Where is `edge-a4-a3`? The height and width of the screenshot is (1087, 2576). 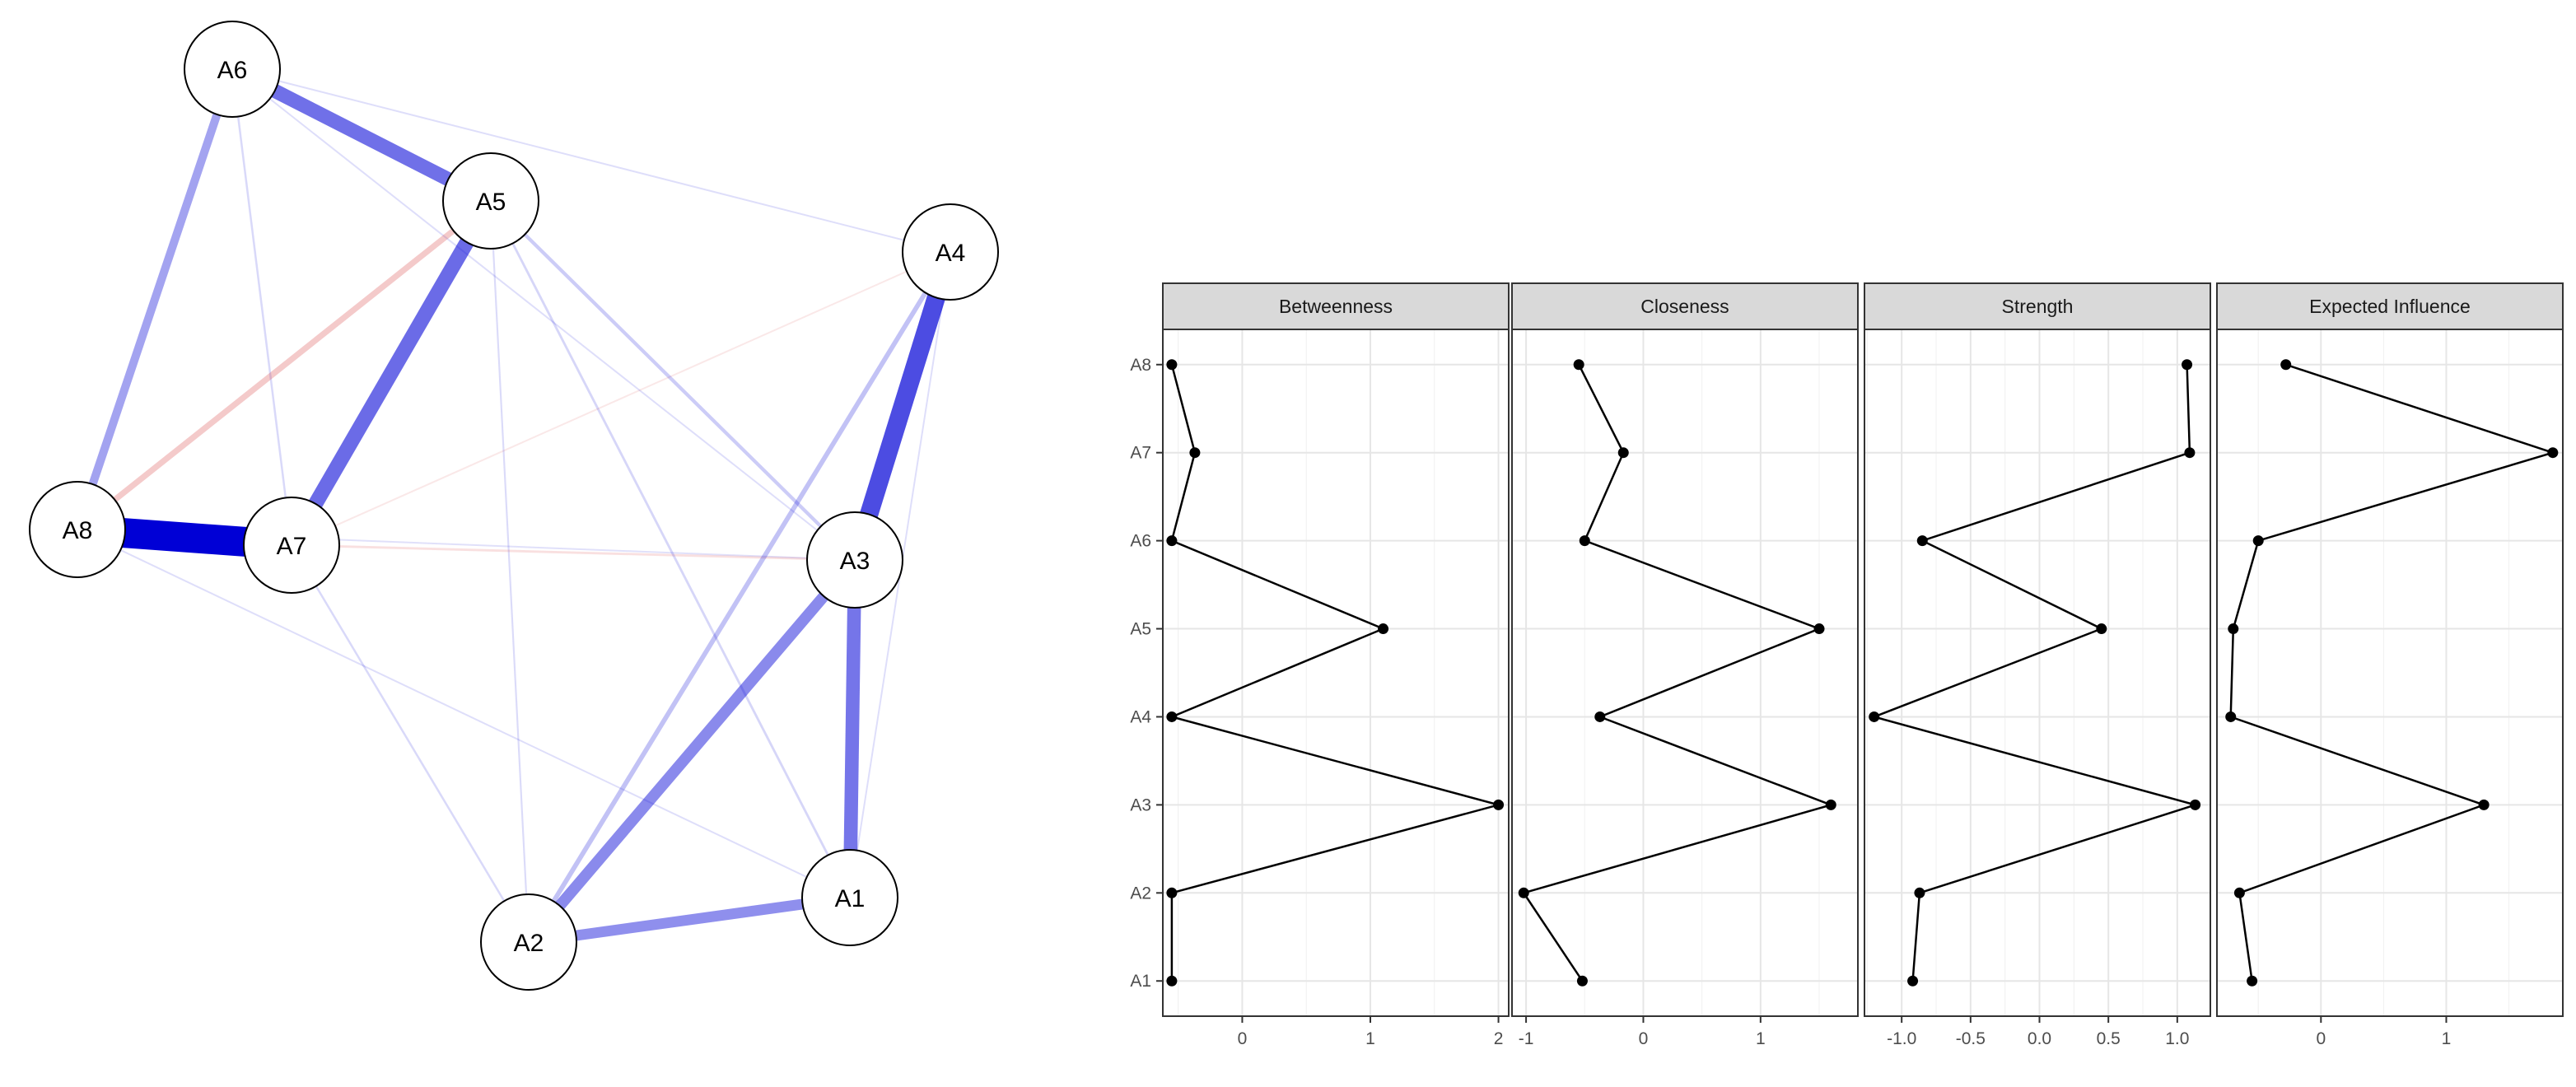 edge-a4-a3 is located at coordinates (902, 406).